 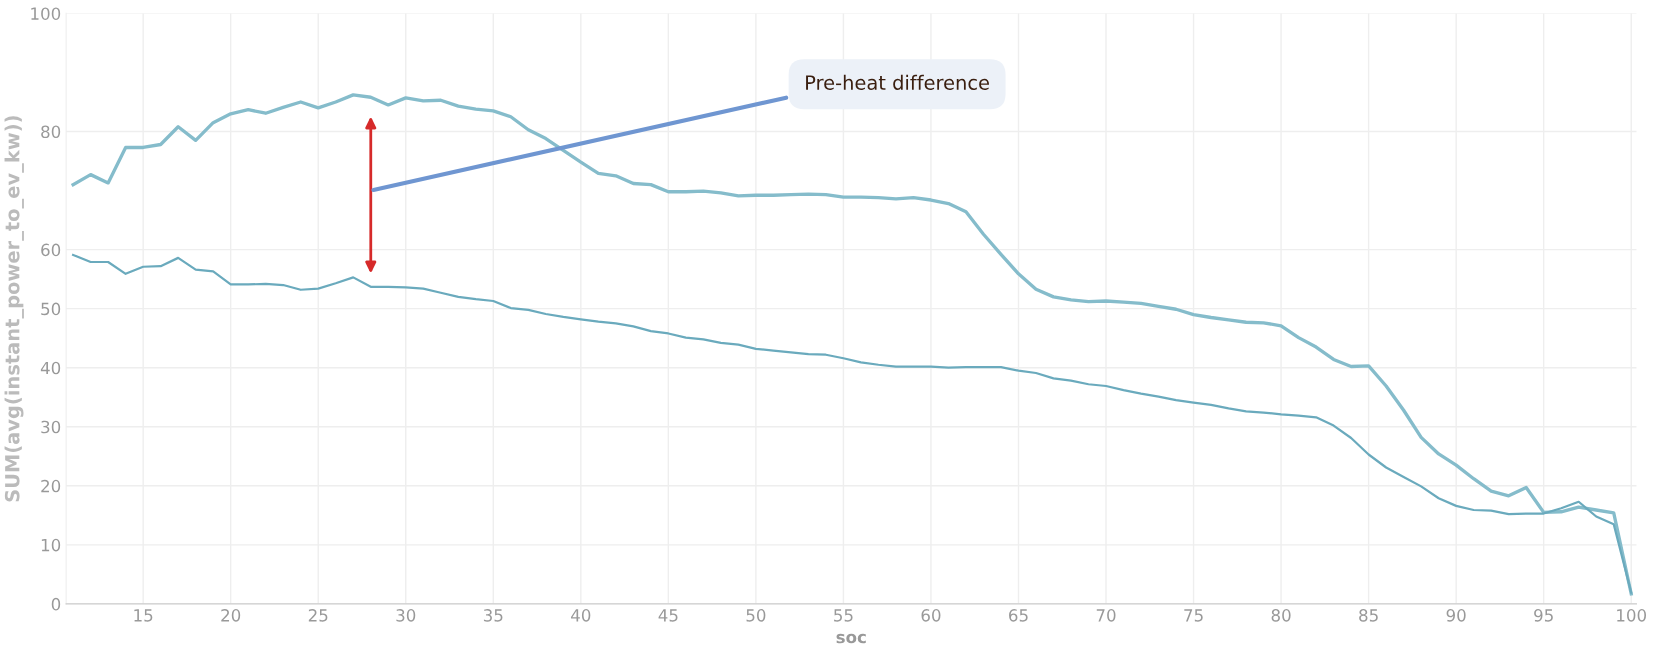 I want to click on x-tick-label: 100, so click(x=1632, y=615).